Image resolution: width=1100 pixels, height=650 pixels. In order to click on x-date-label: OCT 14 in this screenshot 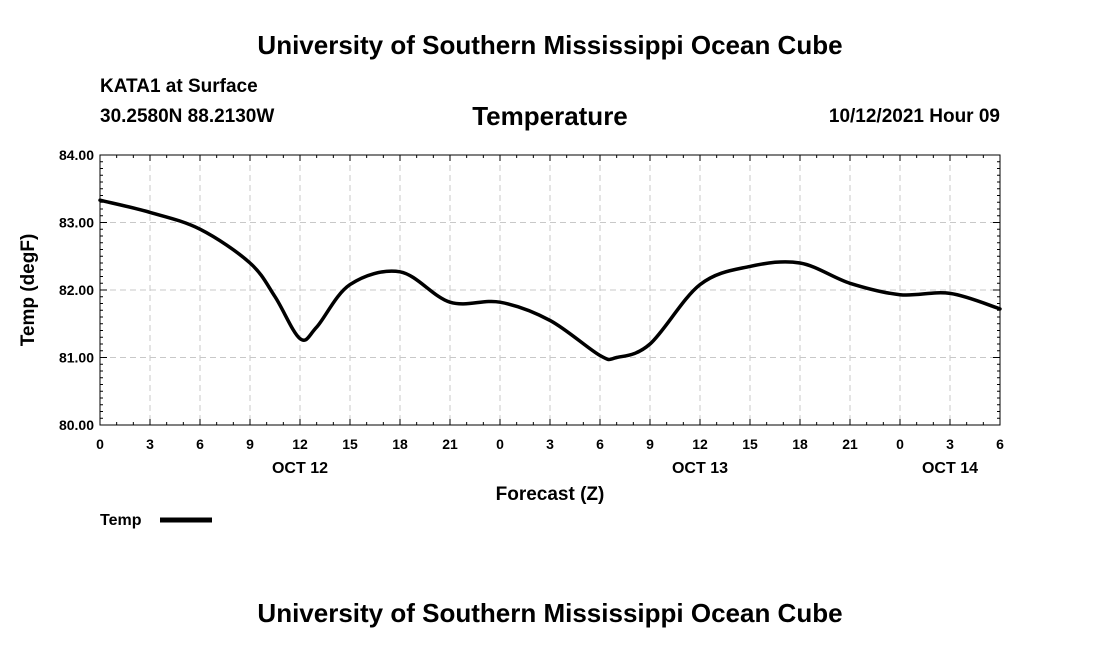, I will do `click(950, 468)`.